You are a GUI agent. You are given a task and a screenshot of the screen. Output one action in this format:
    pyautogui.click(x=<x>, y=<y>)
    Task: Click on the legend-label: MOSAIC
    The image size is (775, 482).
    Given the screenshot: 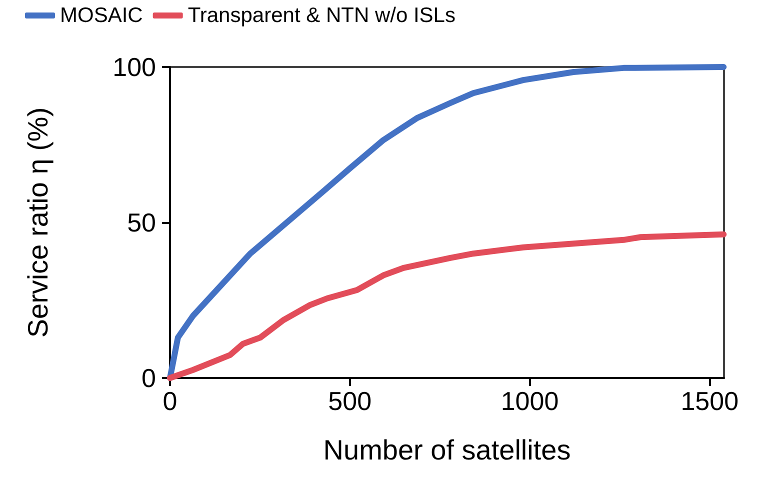 What is the action you would take?
    pyautogui.click(x=101, y=15)
    